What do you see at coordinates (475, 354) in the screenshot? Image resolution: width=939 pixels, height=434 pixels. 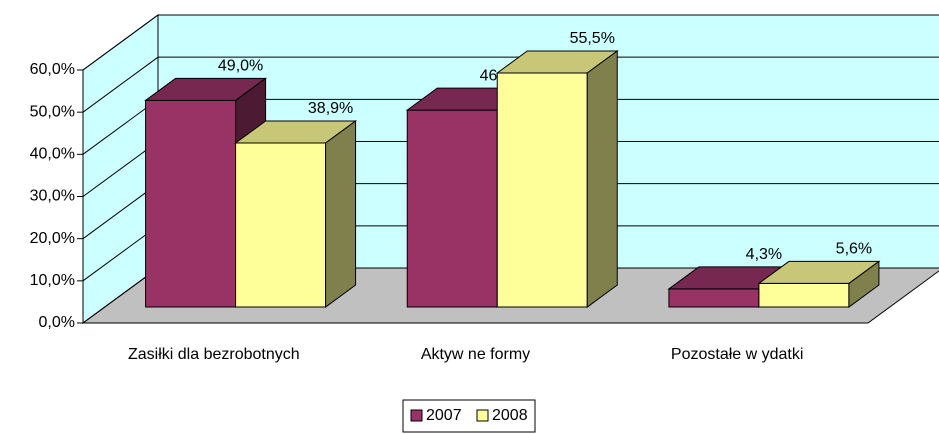 I see `x-tick-label: Aktyw ne formy` at bounding box center [475, 354].